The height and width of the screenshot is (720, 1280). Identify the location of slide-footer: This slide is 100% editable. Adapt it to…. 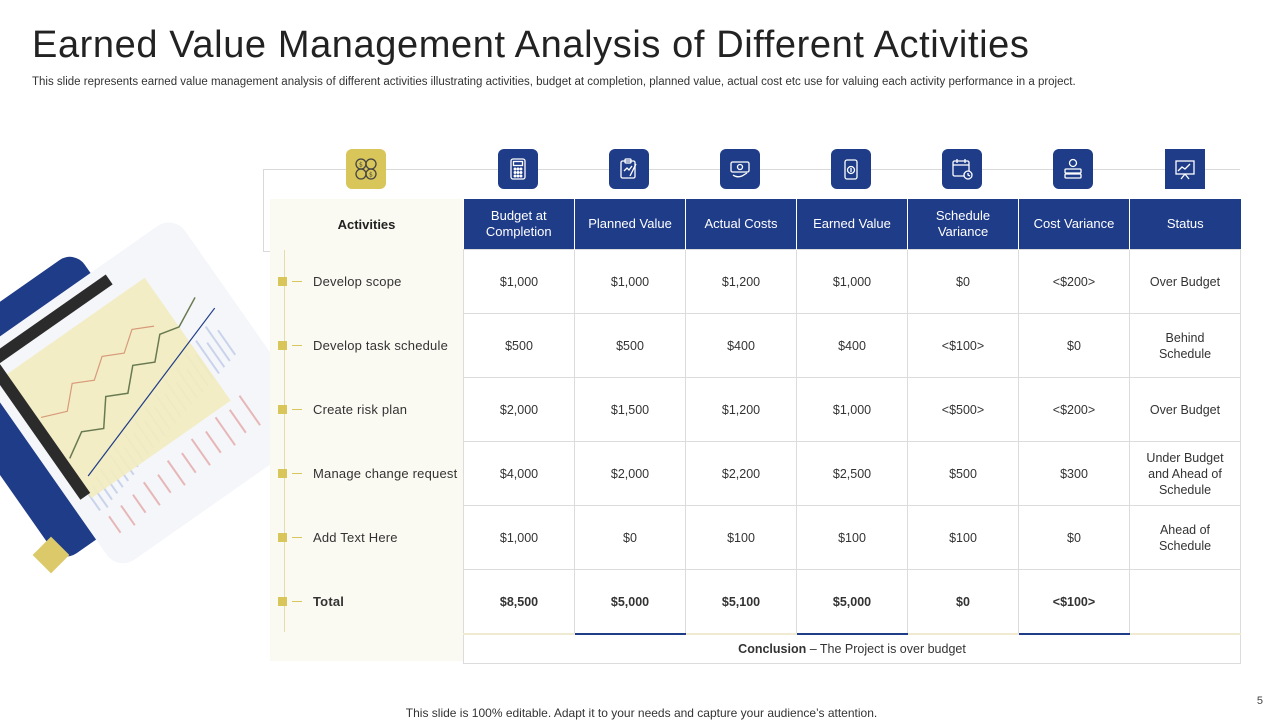
(641, 713).